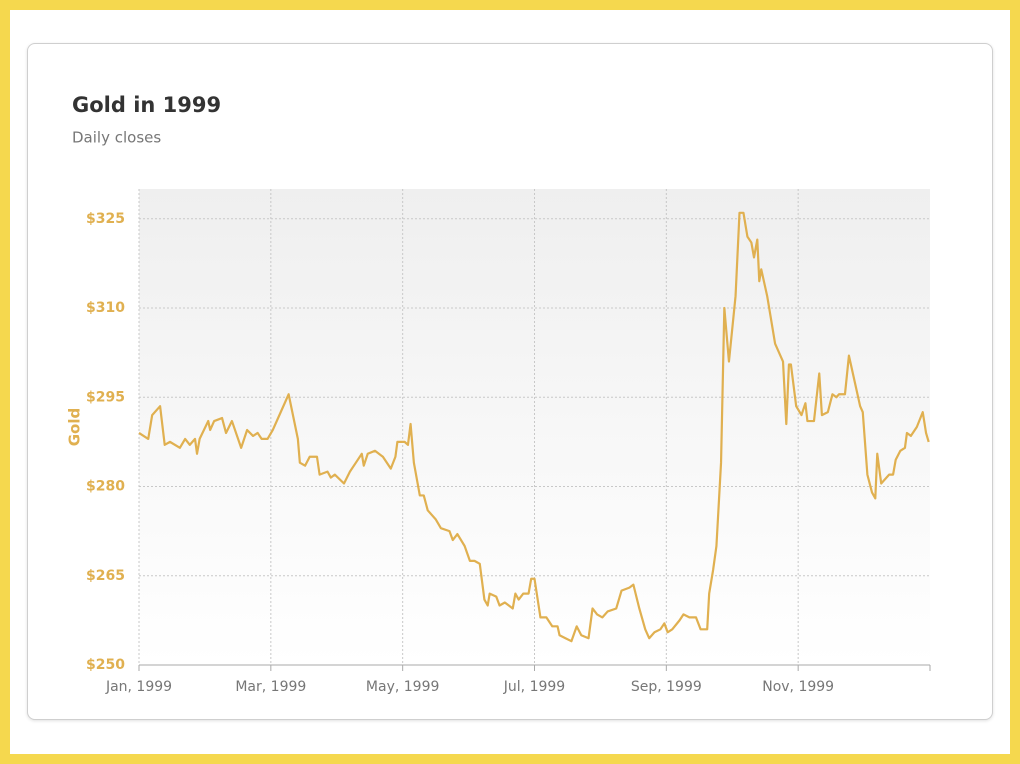 This screenshot has height=764, width=1020. What do you see at coordinates (666, 687) in the screenshot?
I see `x-tick-label: Sep, 1999` at bounding box center [666, 687].